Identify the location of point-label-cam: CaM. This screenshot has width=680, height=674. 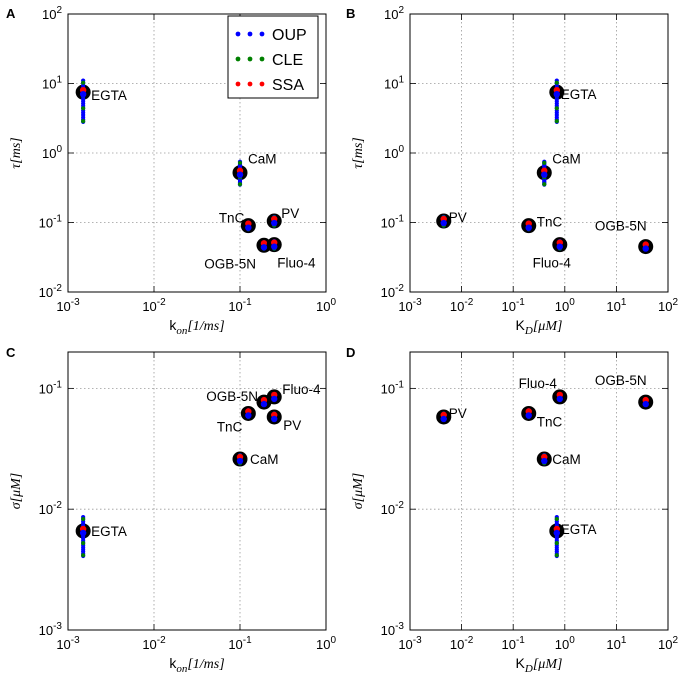
(566, 159).